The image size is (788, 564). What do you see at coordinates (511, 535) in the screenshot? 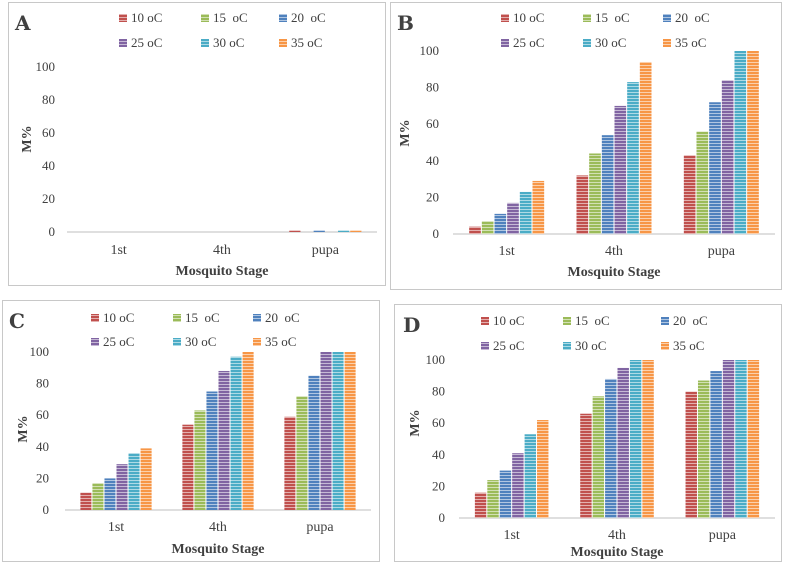
I see `x-category-label: 1st` at bounding box center [511, 535].